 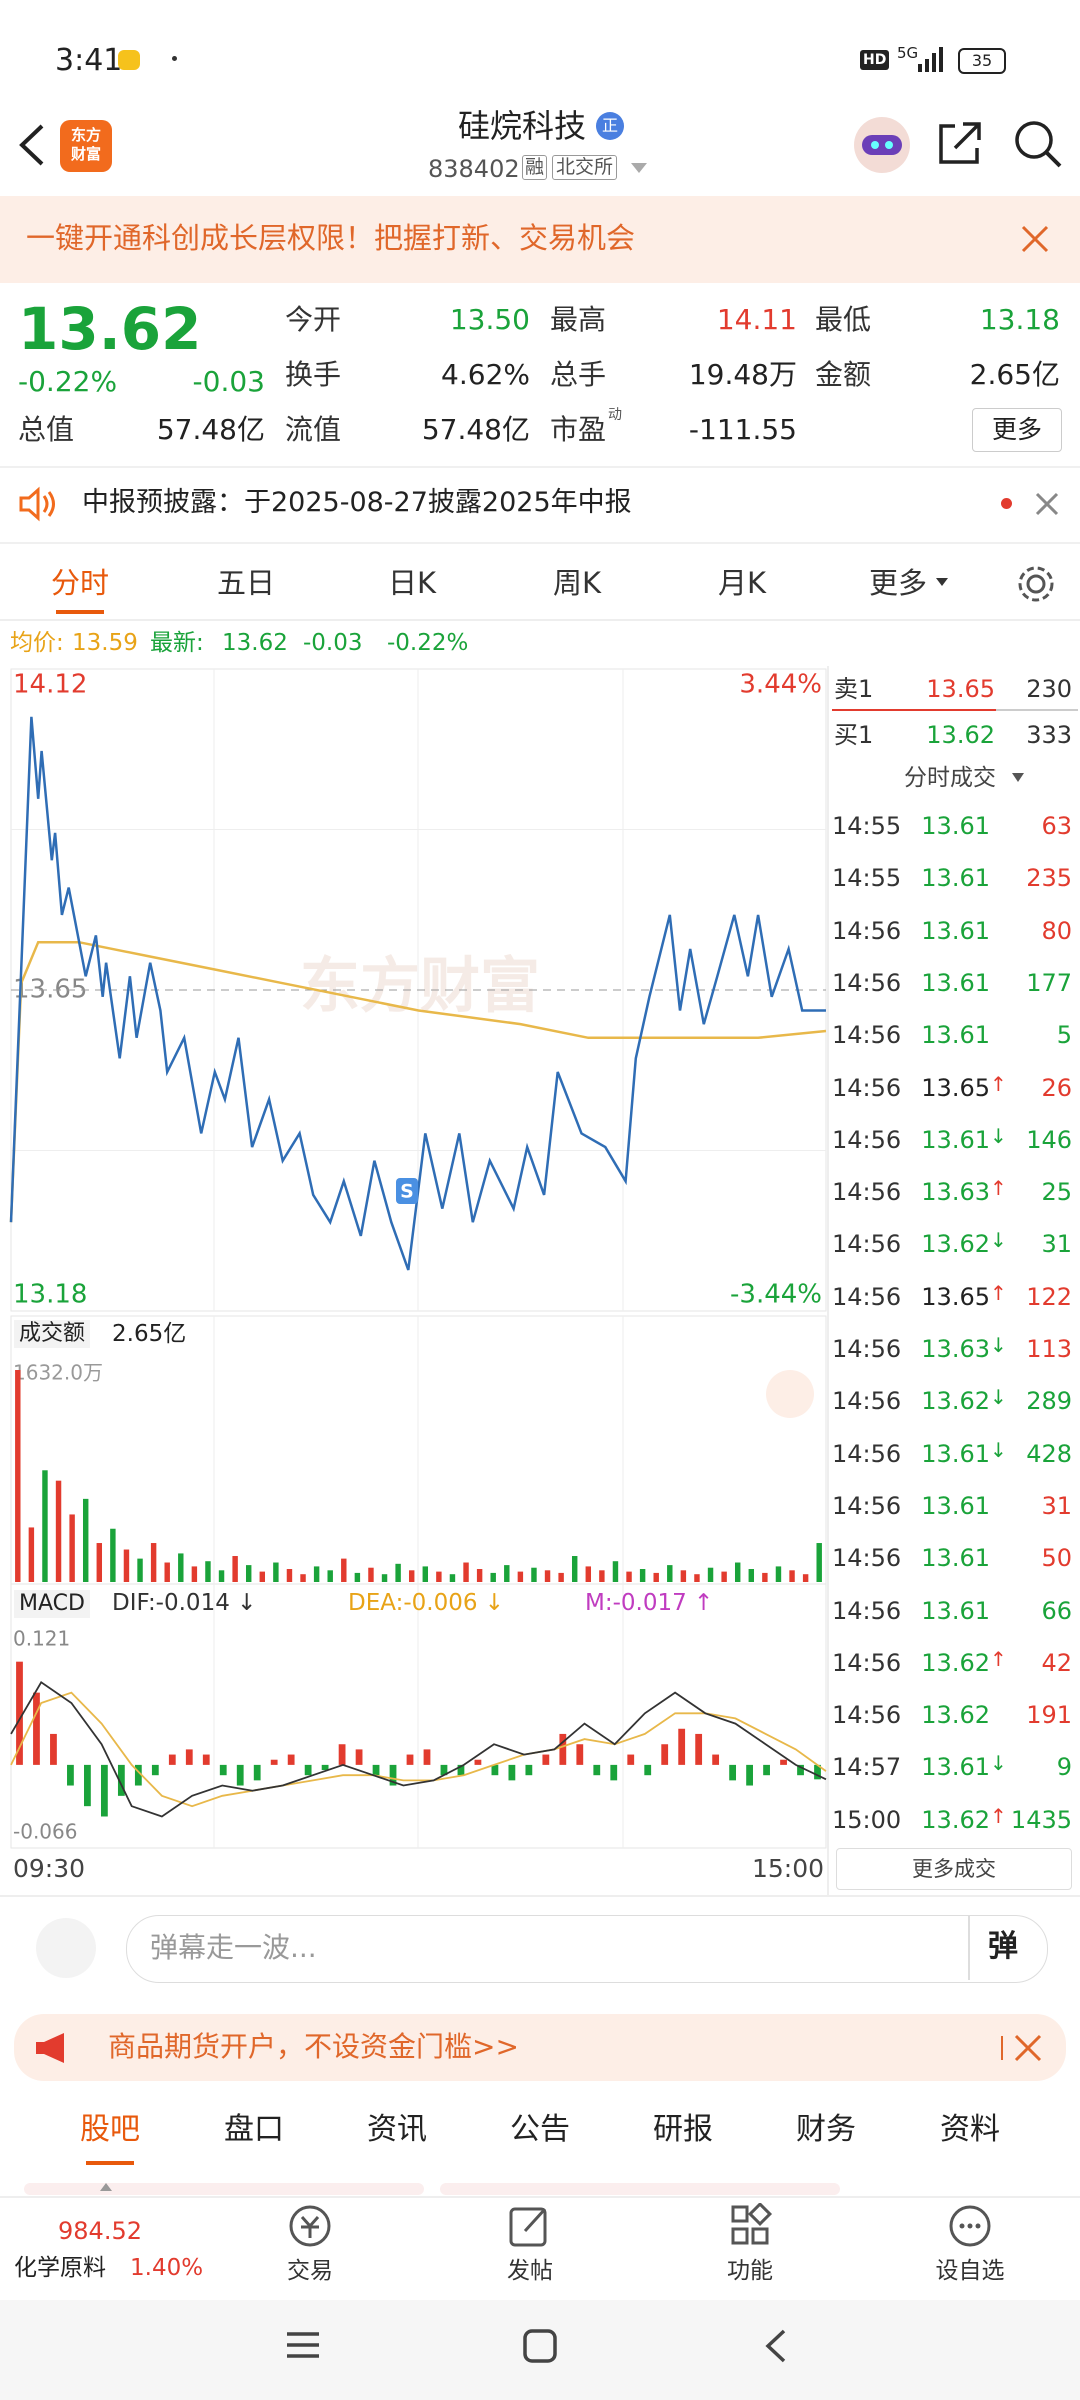 I want to click on home-button, so click(x=540, y=2346).